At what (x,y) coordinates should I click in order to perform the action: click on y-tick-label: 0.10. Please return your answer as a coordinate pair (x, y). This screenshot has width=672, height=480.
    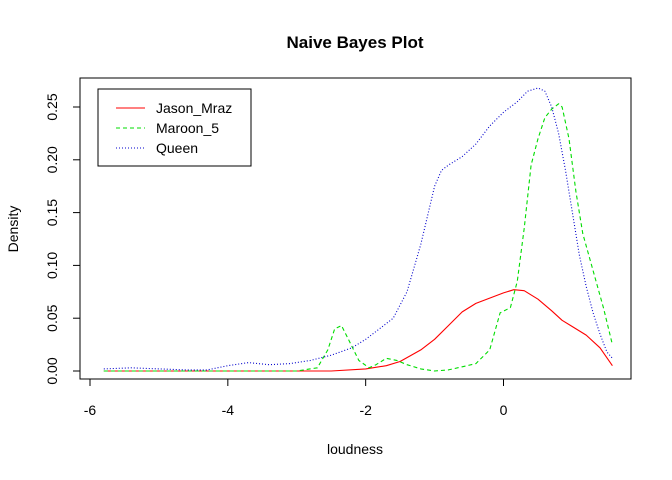
    Looking at the image, I should click on (52, 265).